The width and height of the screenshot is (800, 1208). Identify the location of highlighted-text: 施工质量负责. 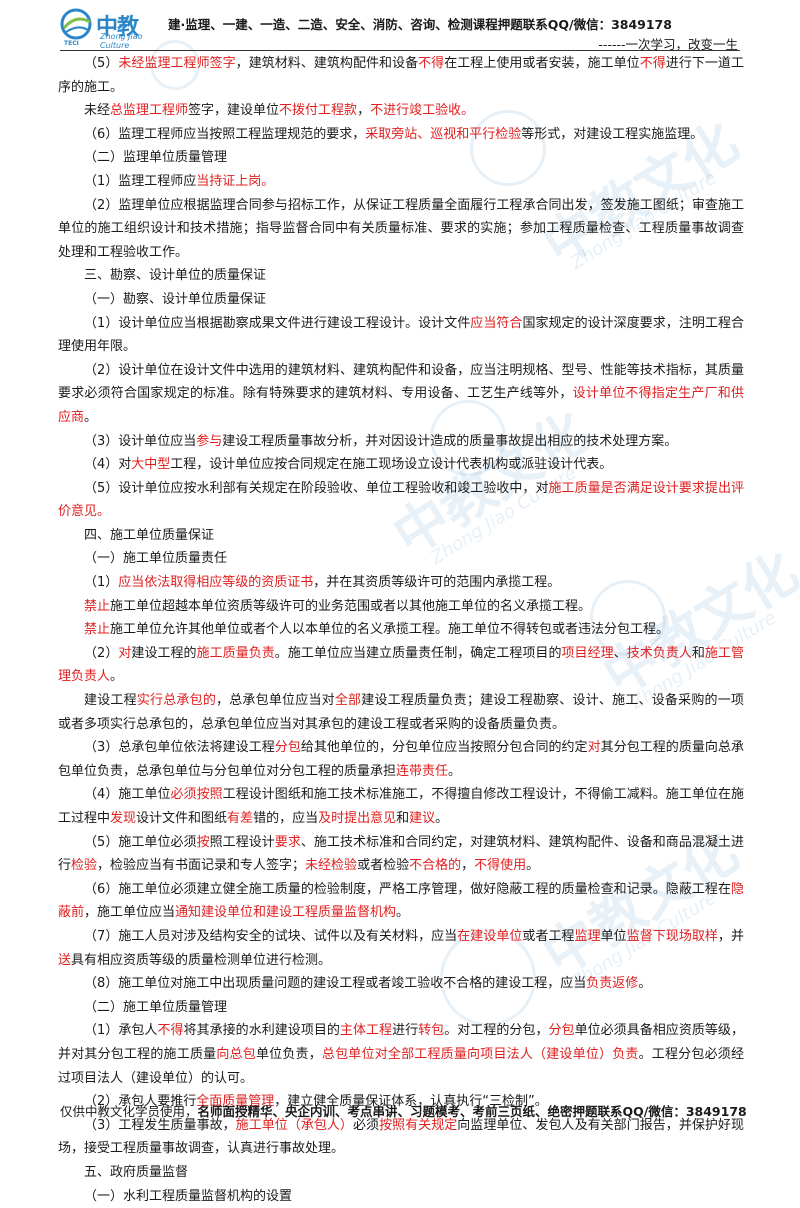
(236, 653).